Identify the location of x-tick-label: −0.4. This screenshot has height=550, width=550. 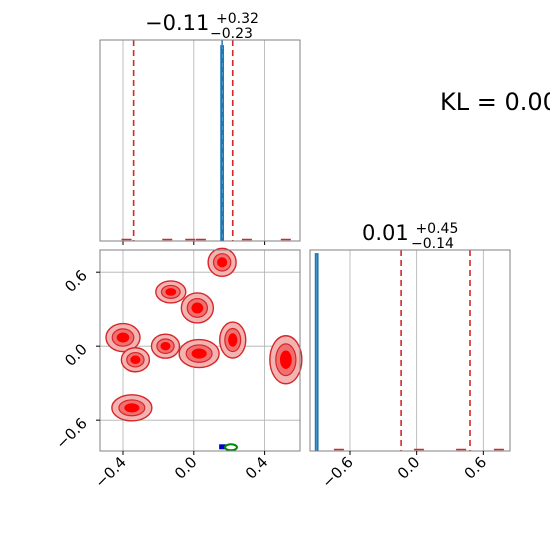
(110, 472).